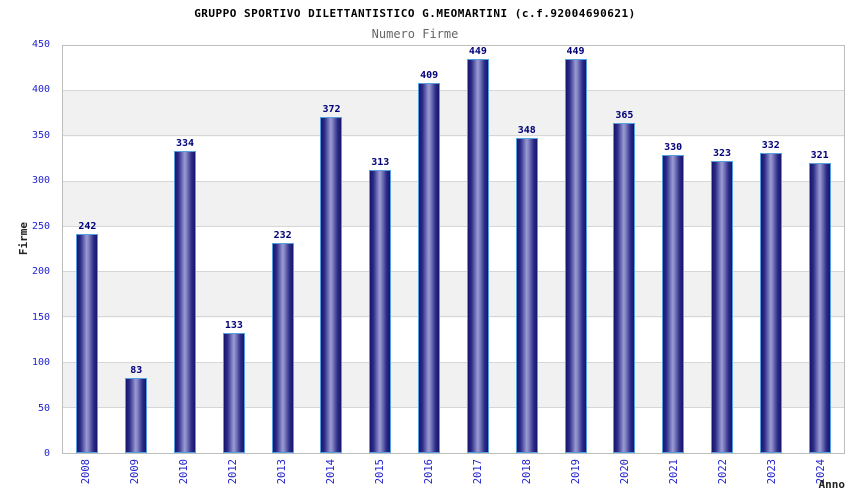 Image resolution: width=850 pixels, height=500 pixels. I want to click on y-axis-tick-labels: 0 50 100 150 200 250 300 350 400 450, so click(28, 249).